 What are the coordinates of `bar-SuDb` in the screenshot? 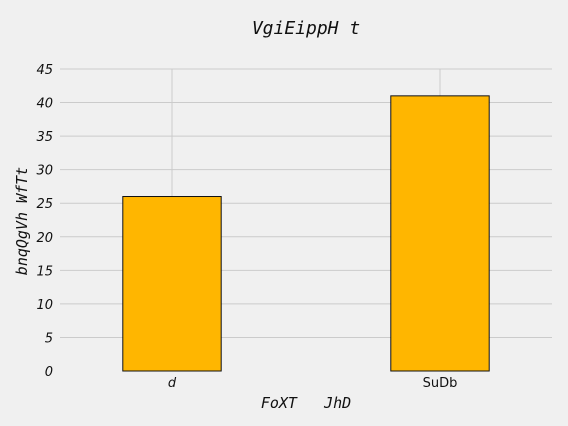 It's located at (440, 233).